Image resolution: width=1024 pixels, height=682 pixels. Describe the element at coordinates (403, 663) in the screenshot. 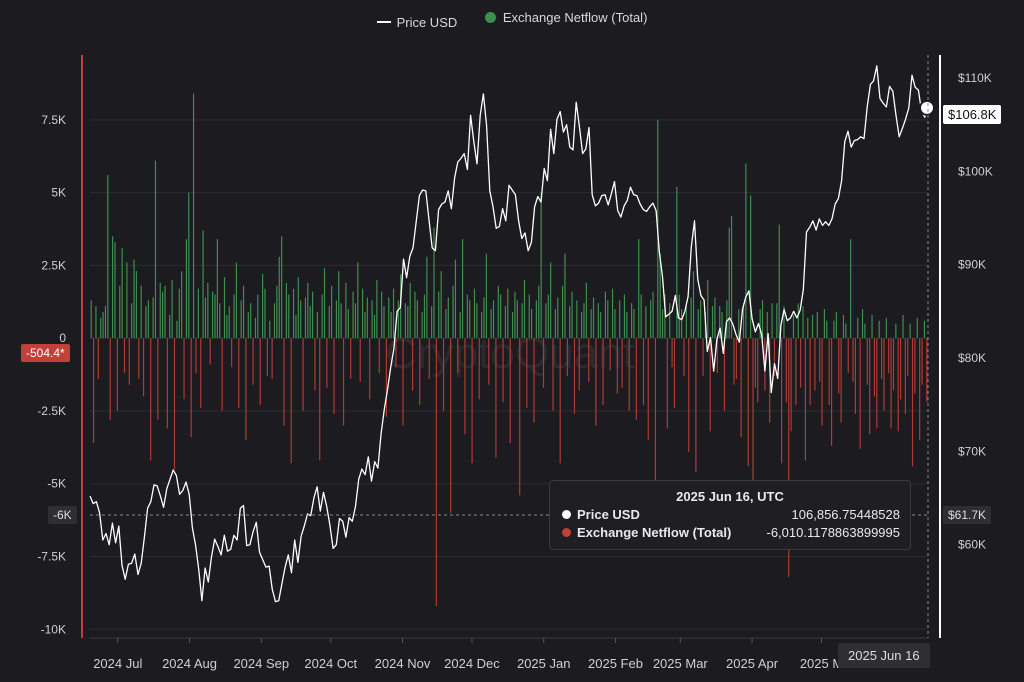

I see `x-tick-label: 2024 Nov` at that location.